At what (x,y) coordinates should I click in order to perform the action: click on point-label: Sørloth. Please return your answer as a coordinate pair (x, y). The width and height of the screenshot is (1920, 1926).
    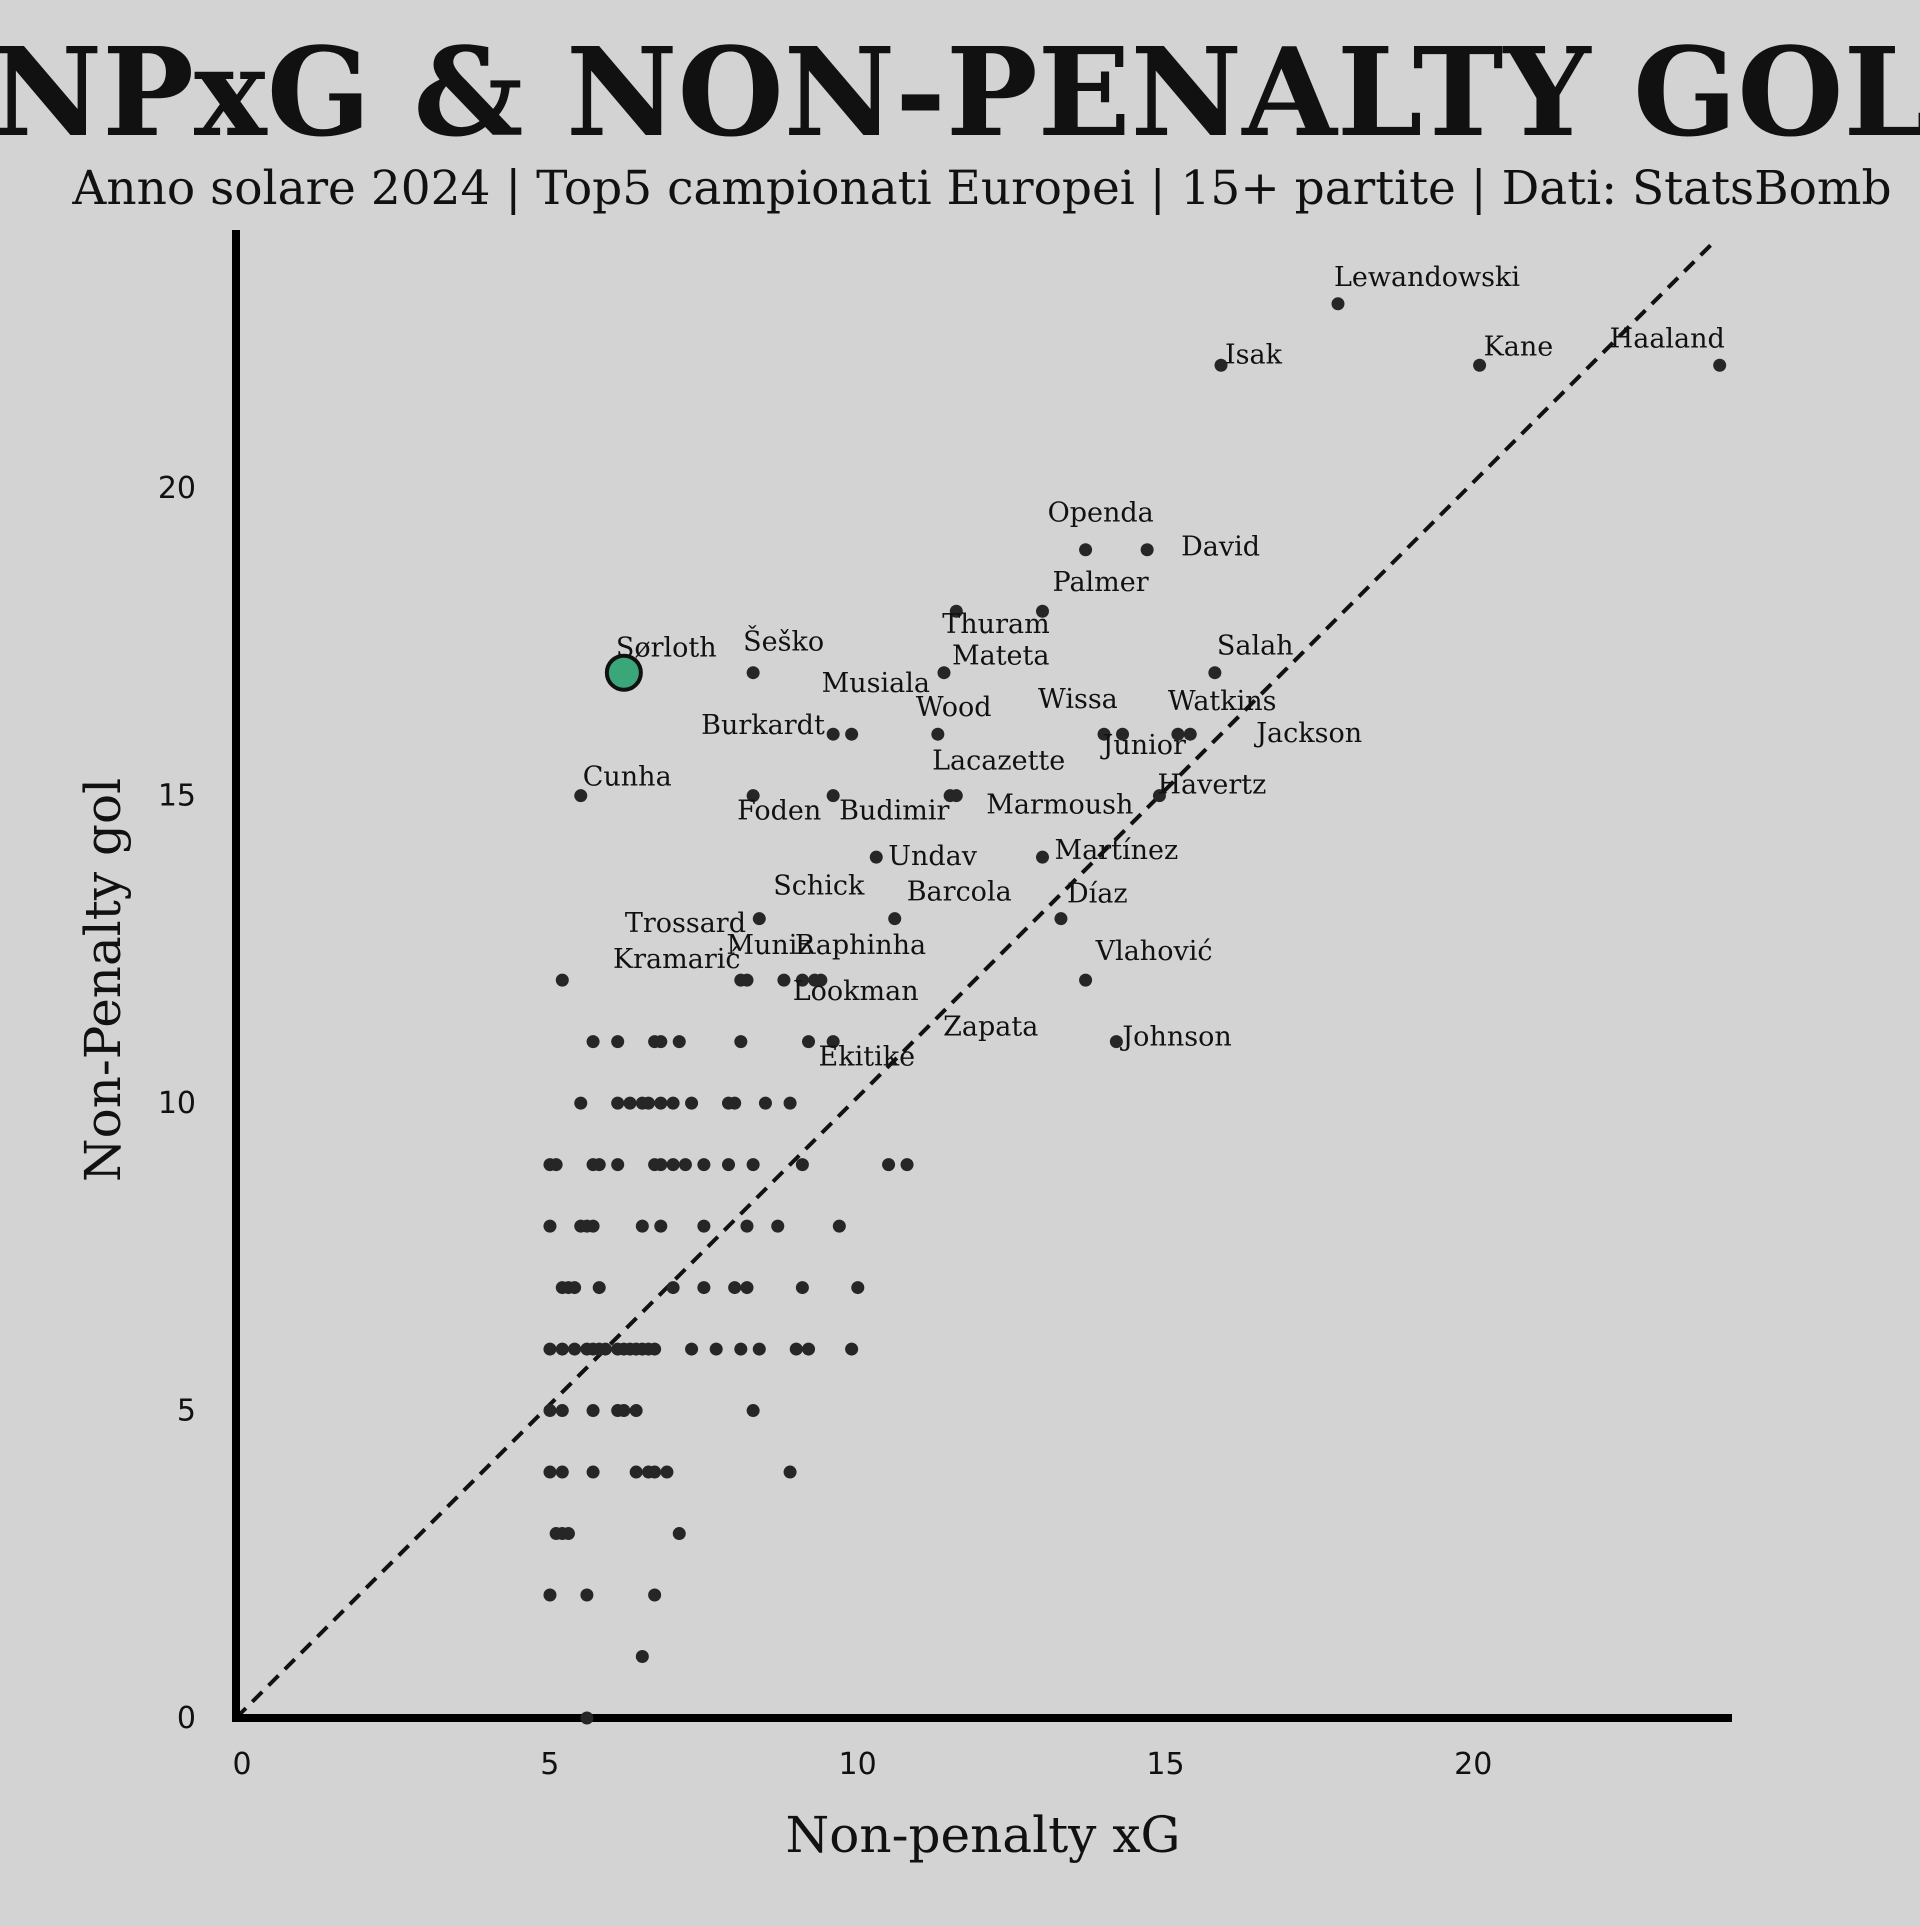
    Looking at the image, I should click on (666, 648).